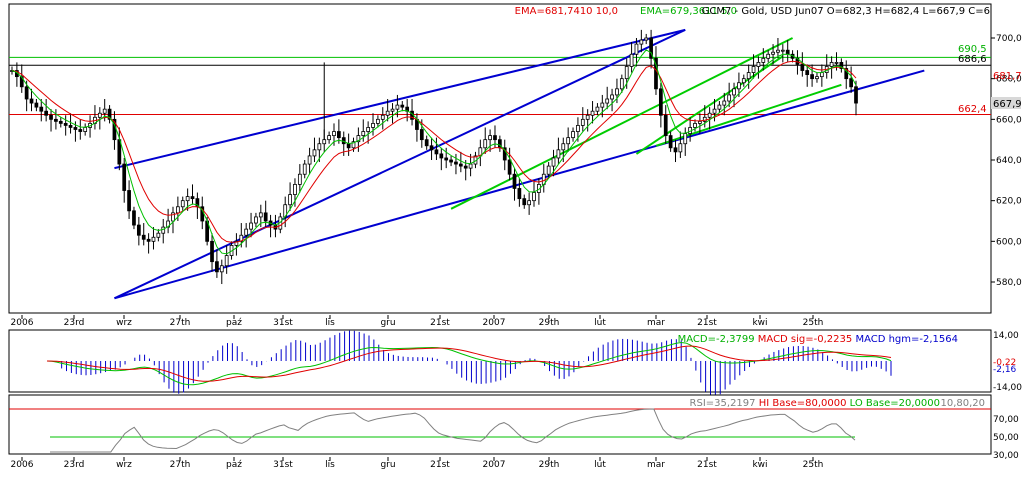 This screenshot has height=503, width=1024. I want to click on time-tick-label: paź, so click(234, 465).